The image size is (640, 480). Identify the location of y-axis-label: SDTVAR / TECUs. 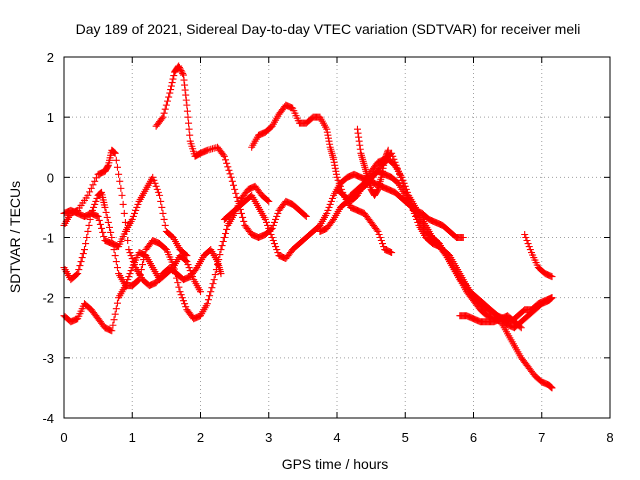
(15, 237).